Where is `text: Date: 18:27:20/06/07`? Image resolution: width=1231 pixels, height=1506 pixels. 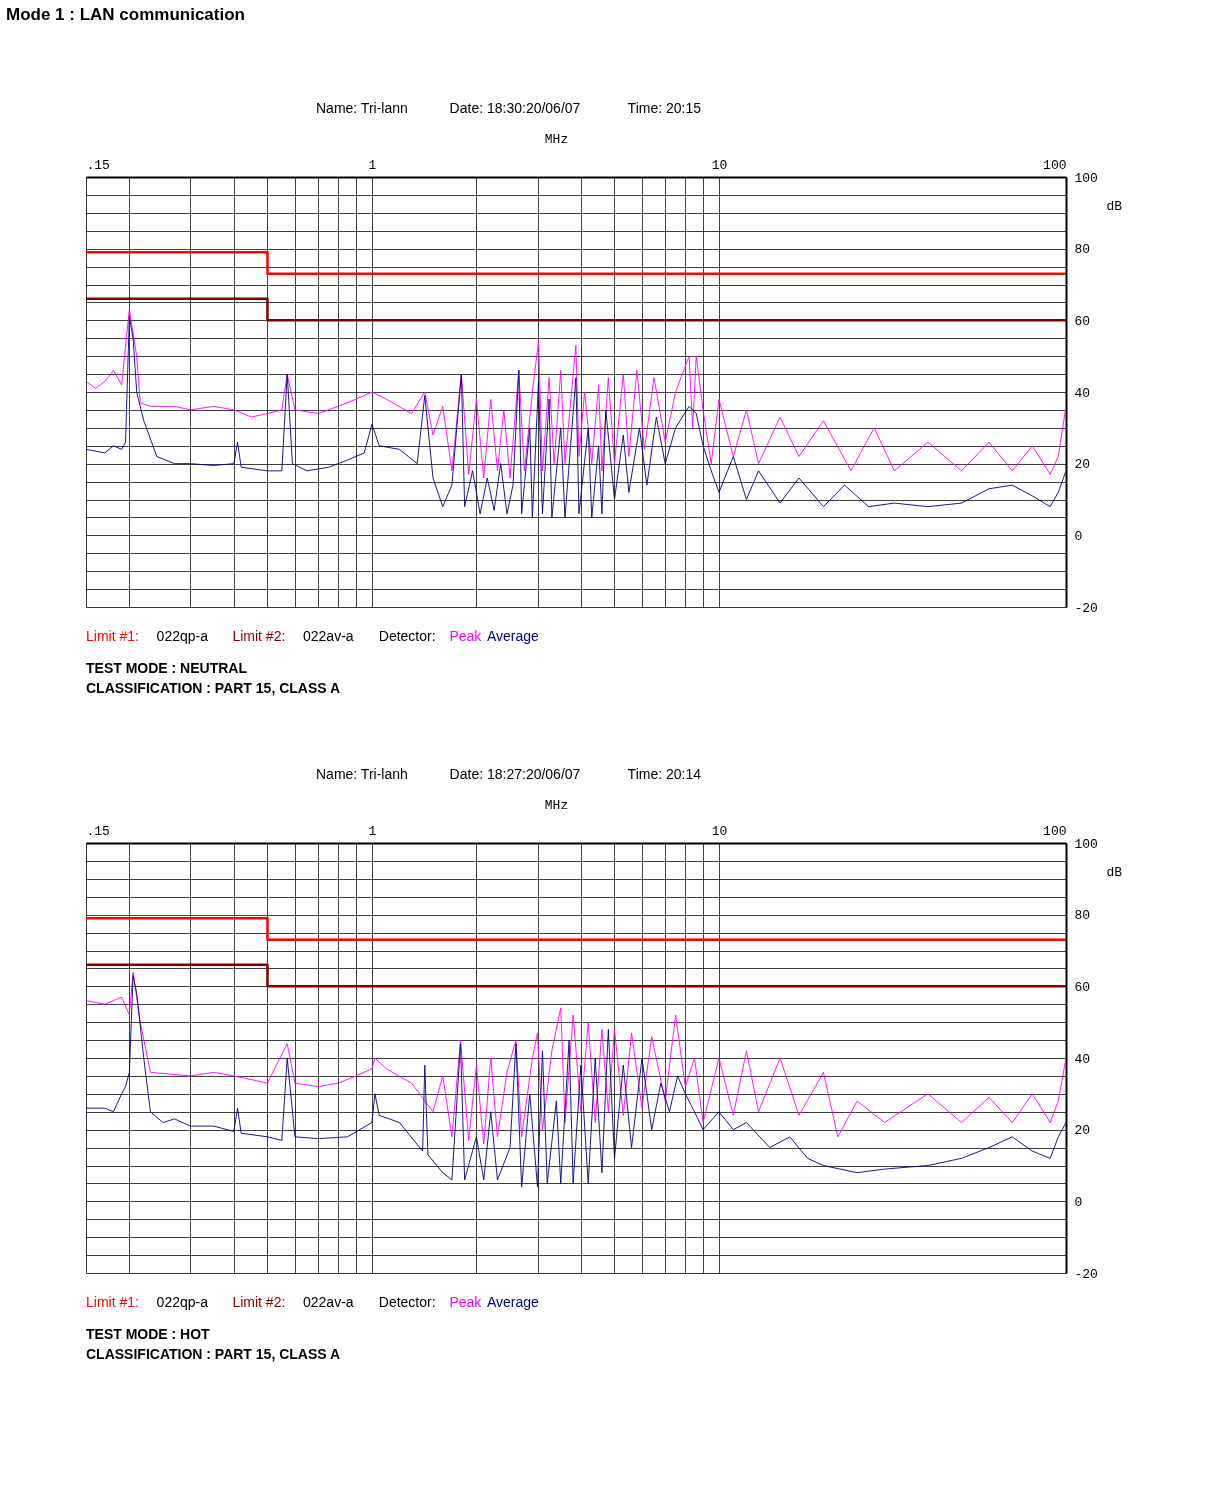
text: Date: 18:27:20/06/07 is located at coordinates (515, 774).